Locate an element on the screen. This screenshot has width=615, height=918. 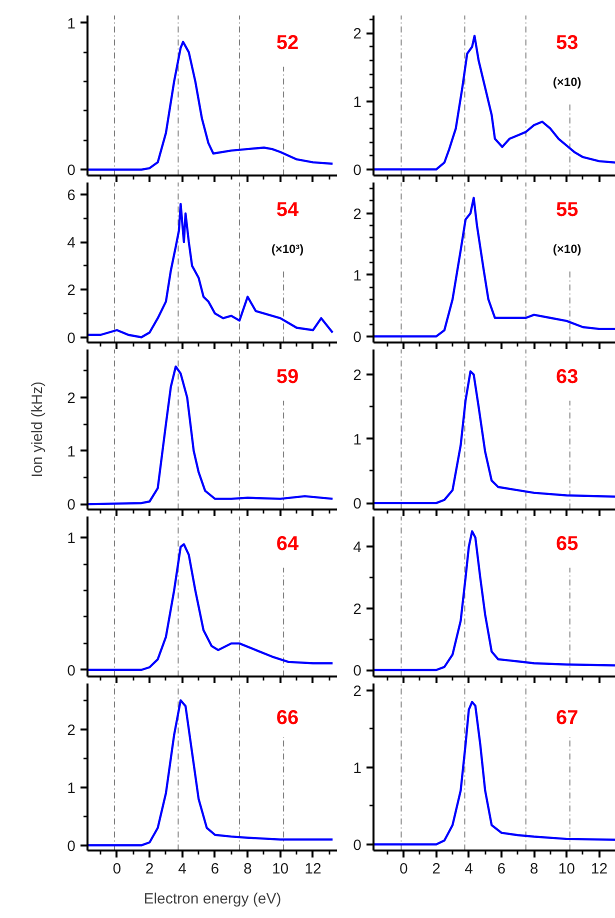
annotation: 54 is located at coordinates (288, 209).